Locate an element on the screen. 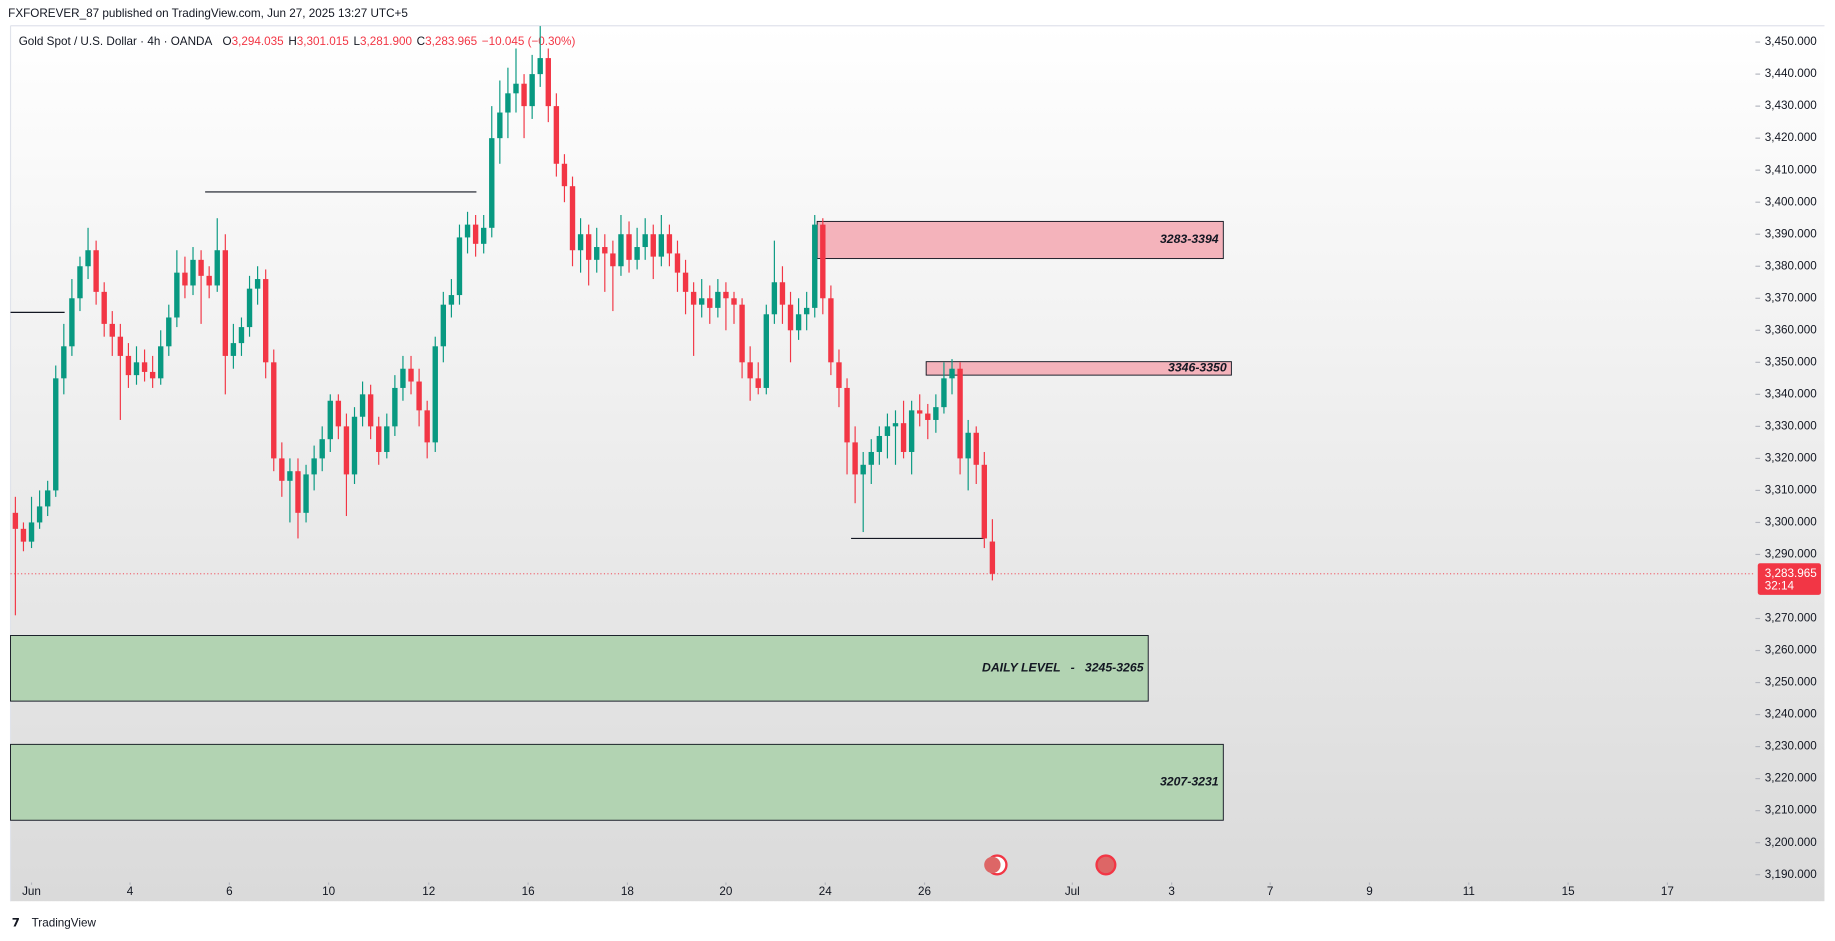 The width and height of the screenshot is (1835, 941). zone-label: 3207-3231 is located at coordinates (1189, 782).